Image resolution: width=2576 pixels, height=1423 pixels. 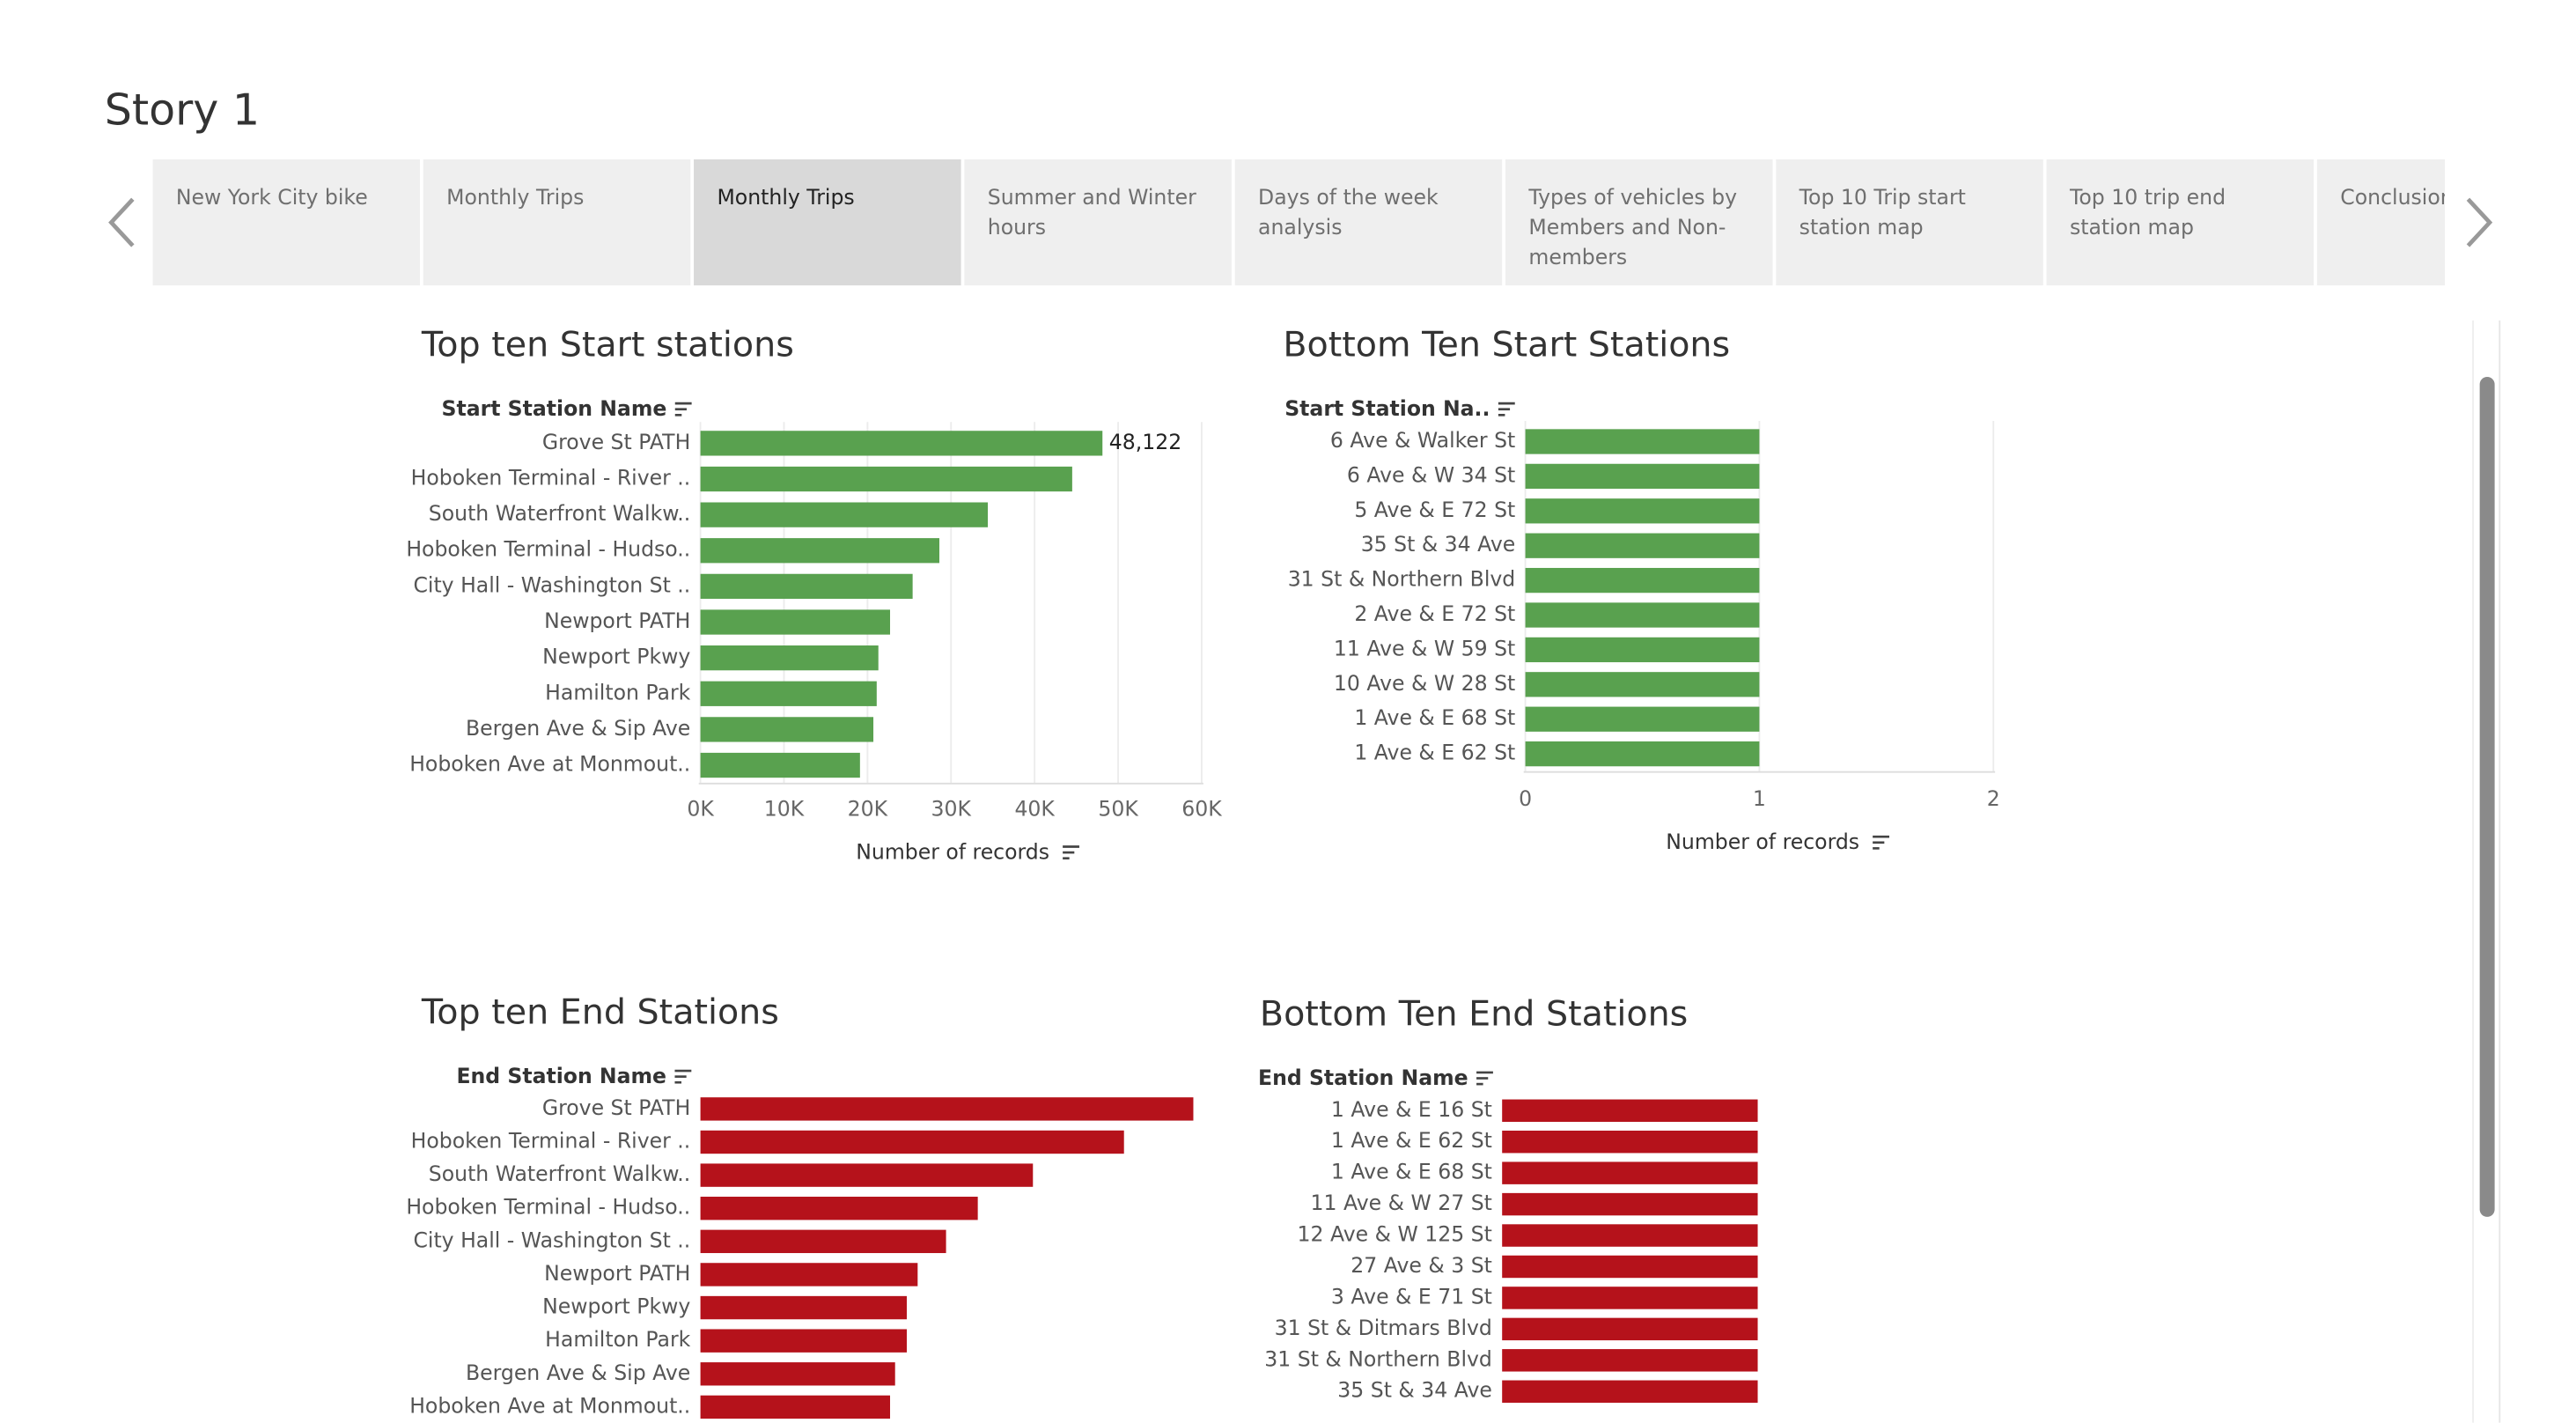 What do you see at coordinates (183, 111) in the screenshot?
I see `story-title: Story 1` at bounding box center [183, 111].